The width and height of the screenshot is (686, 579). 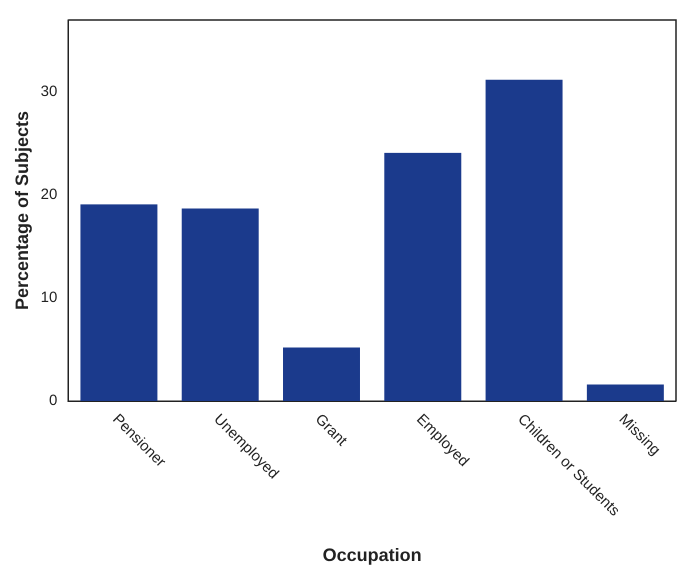 What do you see at coordinates (22, 210) in the screenshot?
I see `y-axis-title: Percentage of Subjects` at bounding box center [22, 210].